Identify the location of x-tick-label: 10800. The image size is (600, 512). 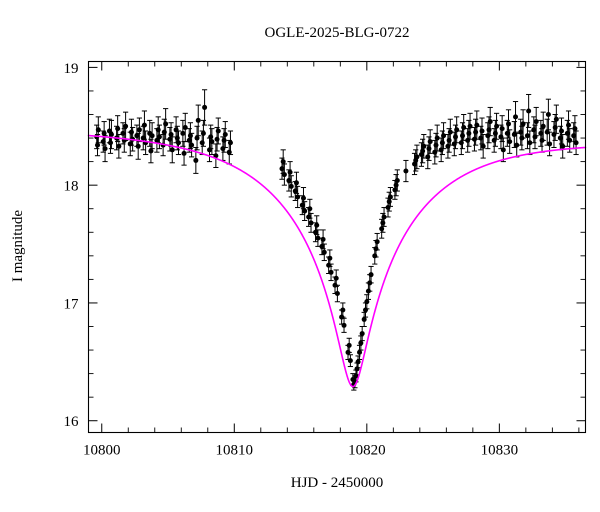
(102, 451).